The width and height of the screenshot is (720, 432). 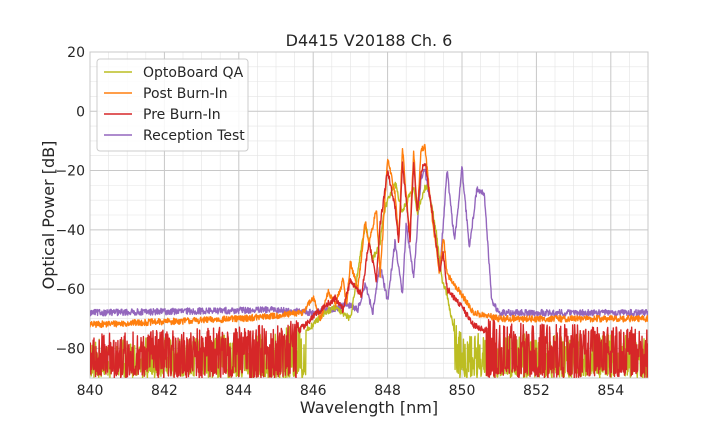 What do you see at coordinates (76, 53) in the screenshot?
I see `y-tick-label: 20` at bounding box center [76, 53].